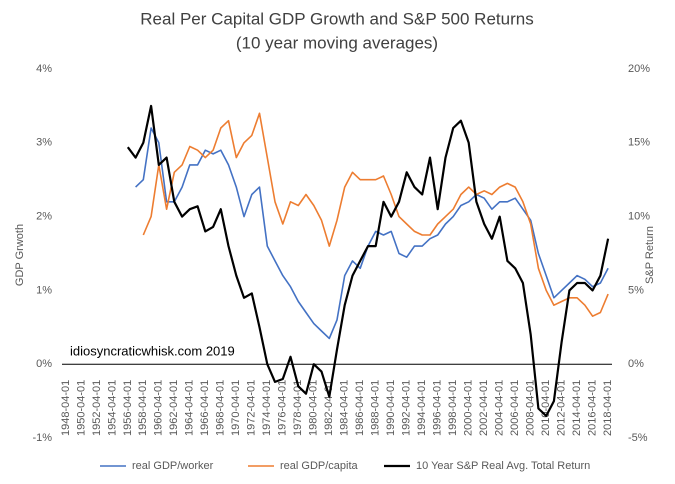 The width and height of the screenshot is (675, 484). Describe the element at coordinates (438, 408) in the screenshot. I see `x-tick-label: 1996-04-01` at that location.